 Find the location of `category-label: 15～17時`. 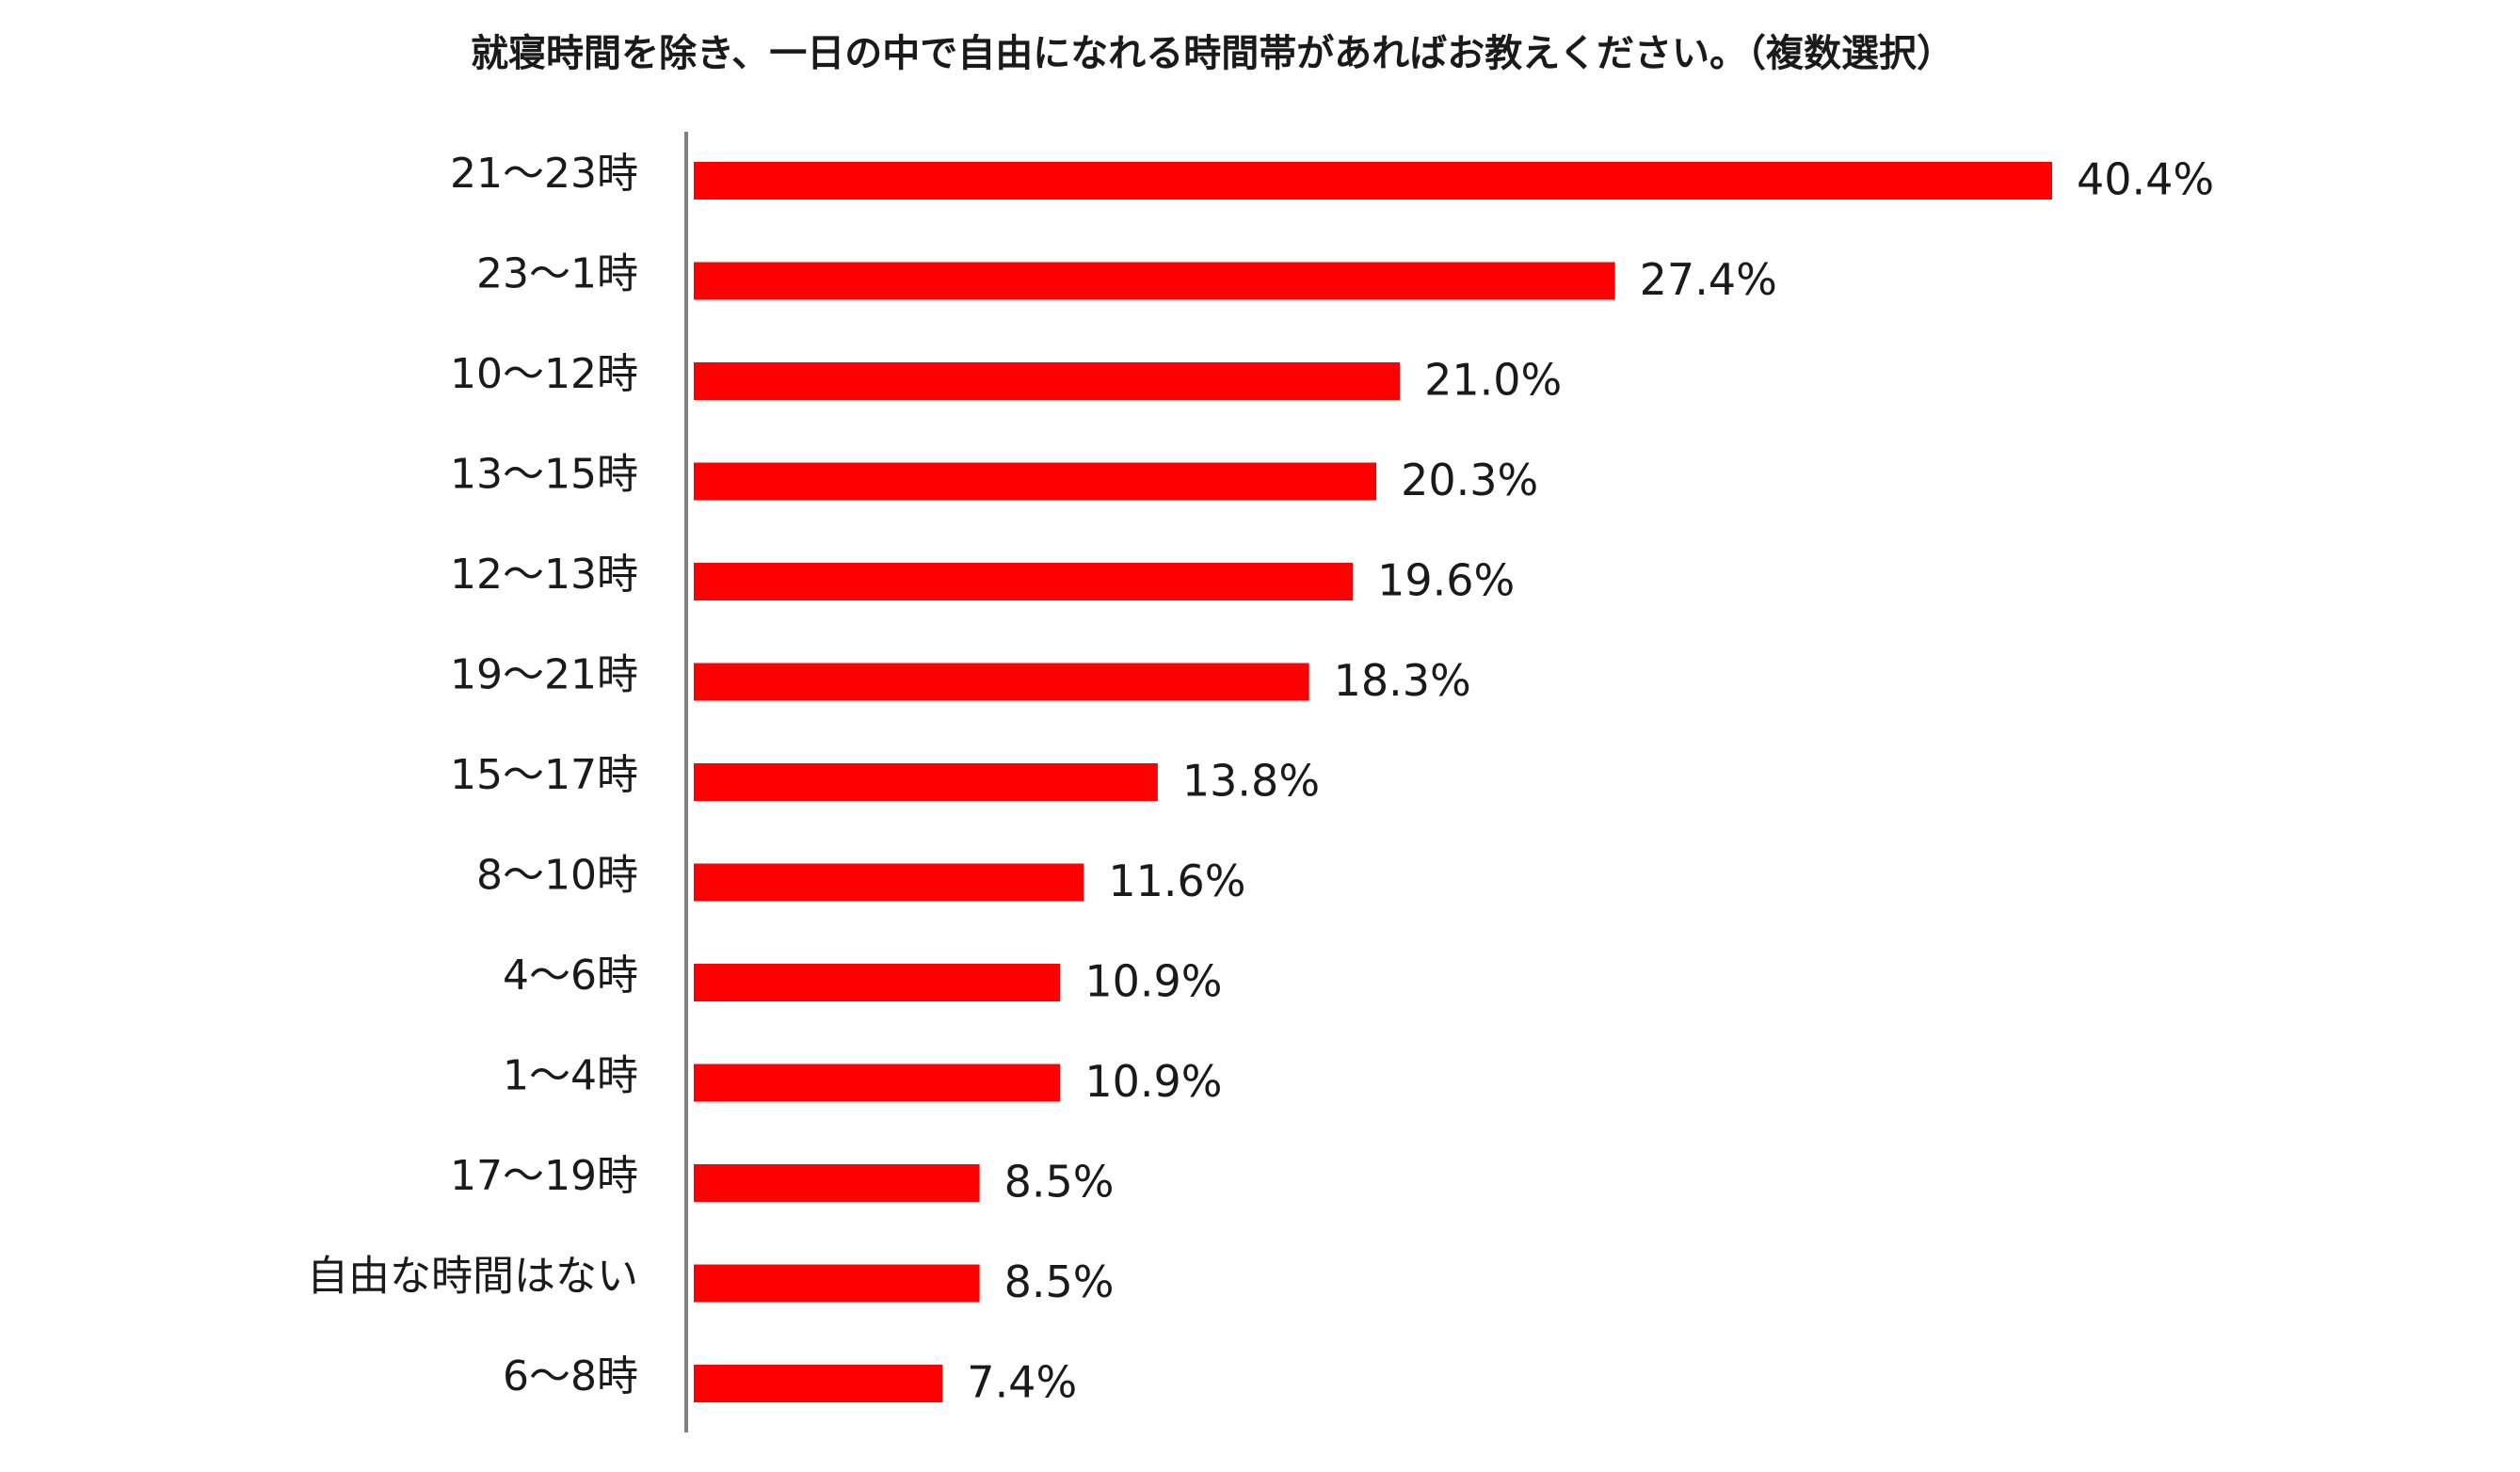

category-label: 15～17時 is located at coordinates (544, 775).